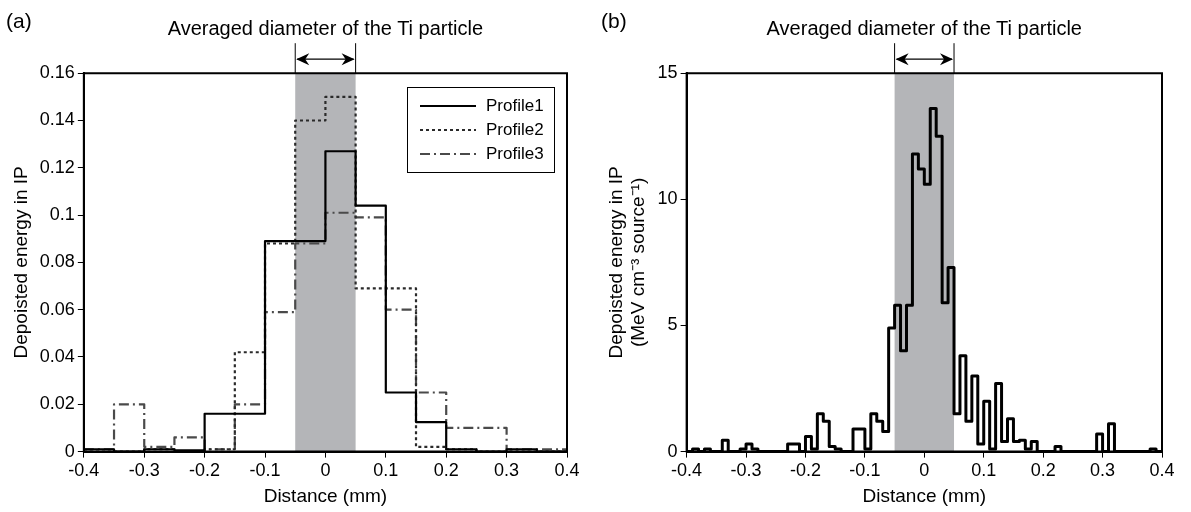 This screenshot has height=512, width=1191. Describe the element at coordinates (515, 154) in the screenshot. I see `legend-label: Profile3` at that location.